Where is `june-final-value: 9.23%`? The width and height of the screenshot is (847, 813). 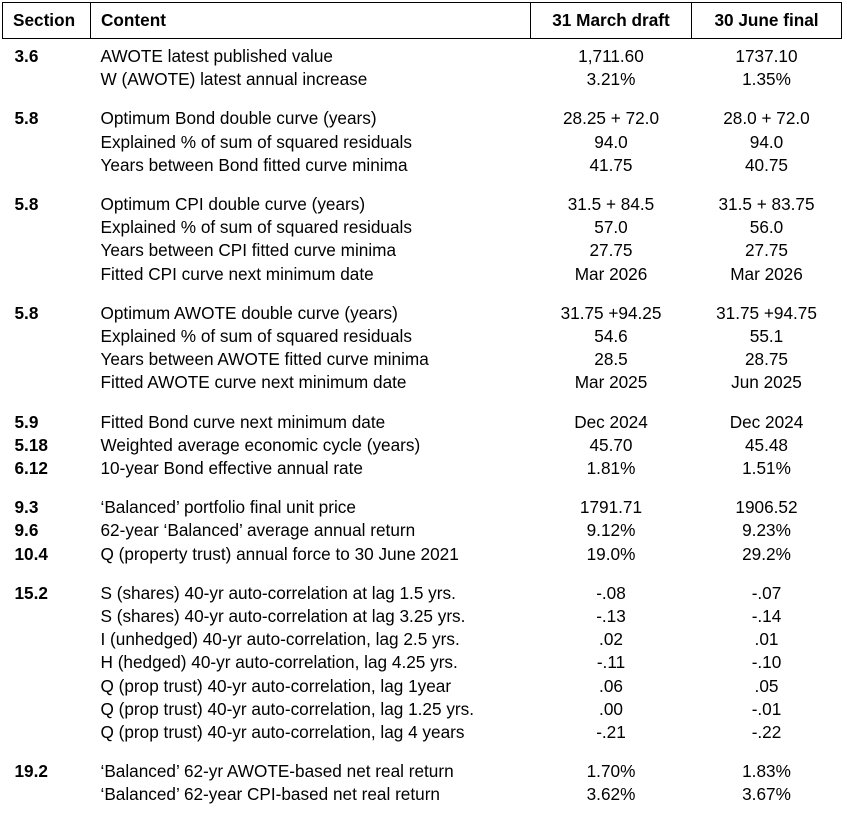
june-final-value: 9.23% is located at coordinates (766, 530).